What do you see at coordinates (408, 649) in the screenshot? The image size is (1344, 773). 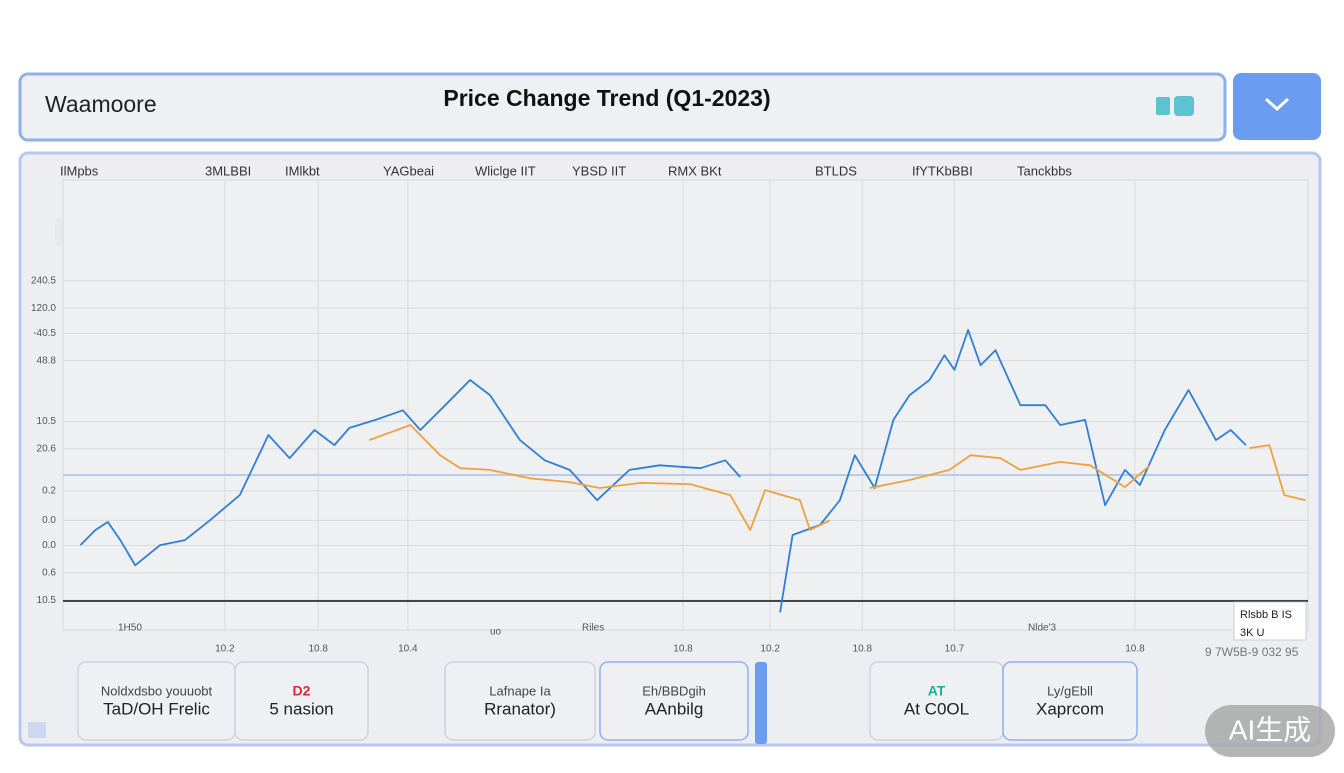 I see `x-tick-label: 10.4` at bounding box center [408, 649].